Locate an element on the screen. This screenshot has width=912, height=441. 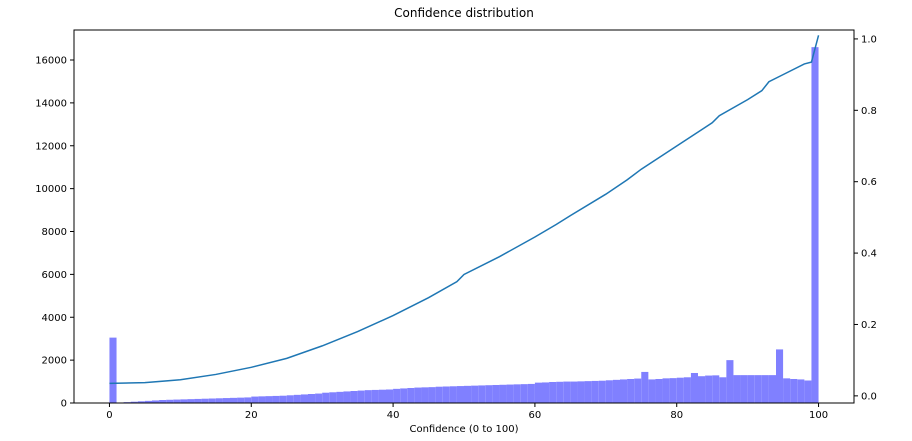
y-tick-label: 4000 is located at coordinates (54, 318).